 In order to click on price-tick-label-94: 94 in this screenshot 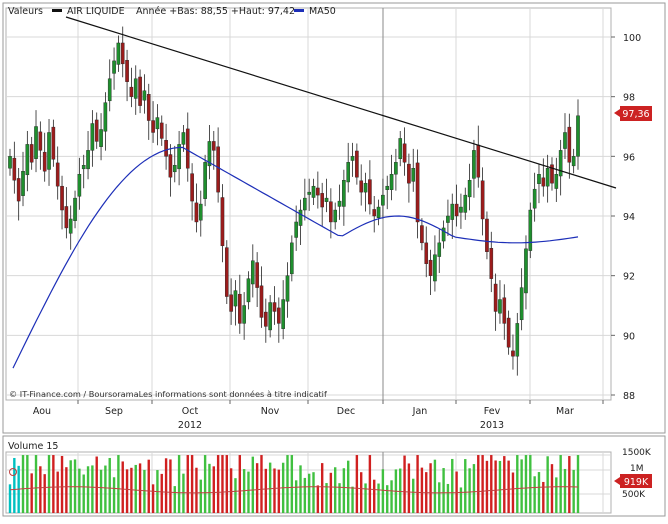, I will do `click(629, 217)`.